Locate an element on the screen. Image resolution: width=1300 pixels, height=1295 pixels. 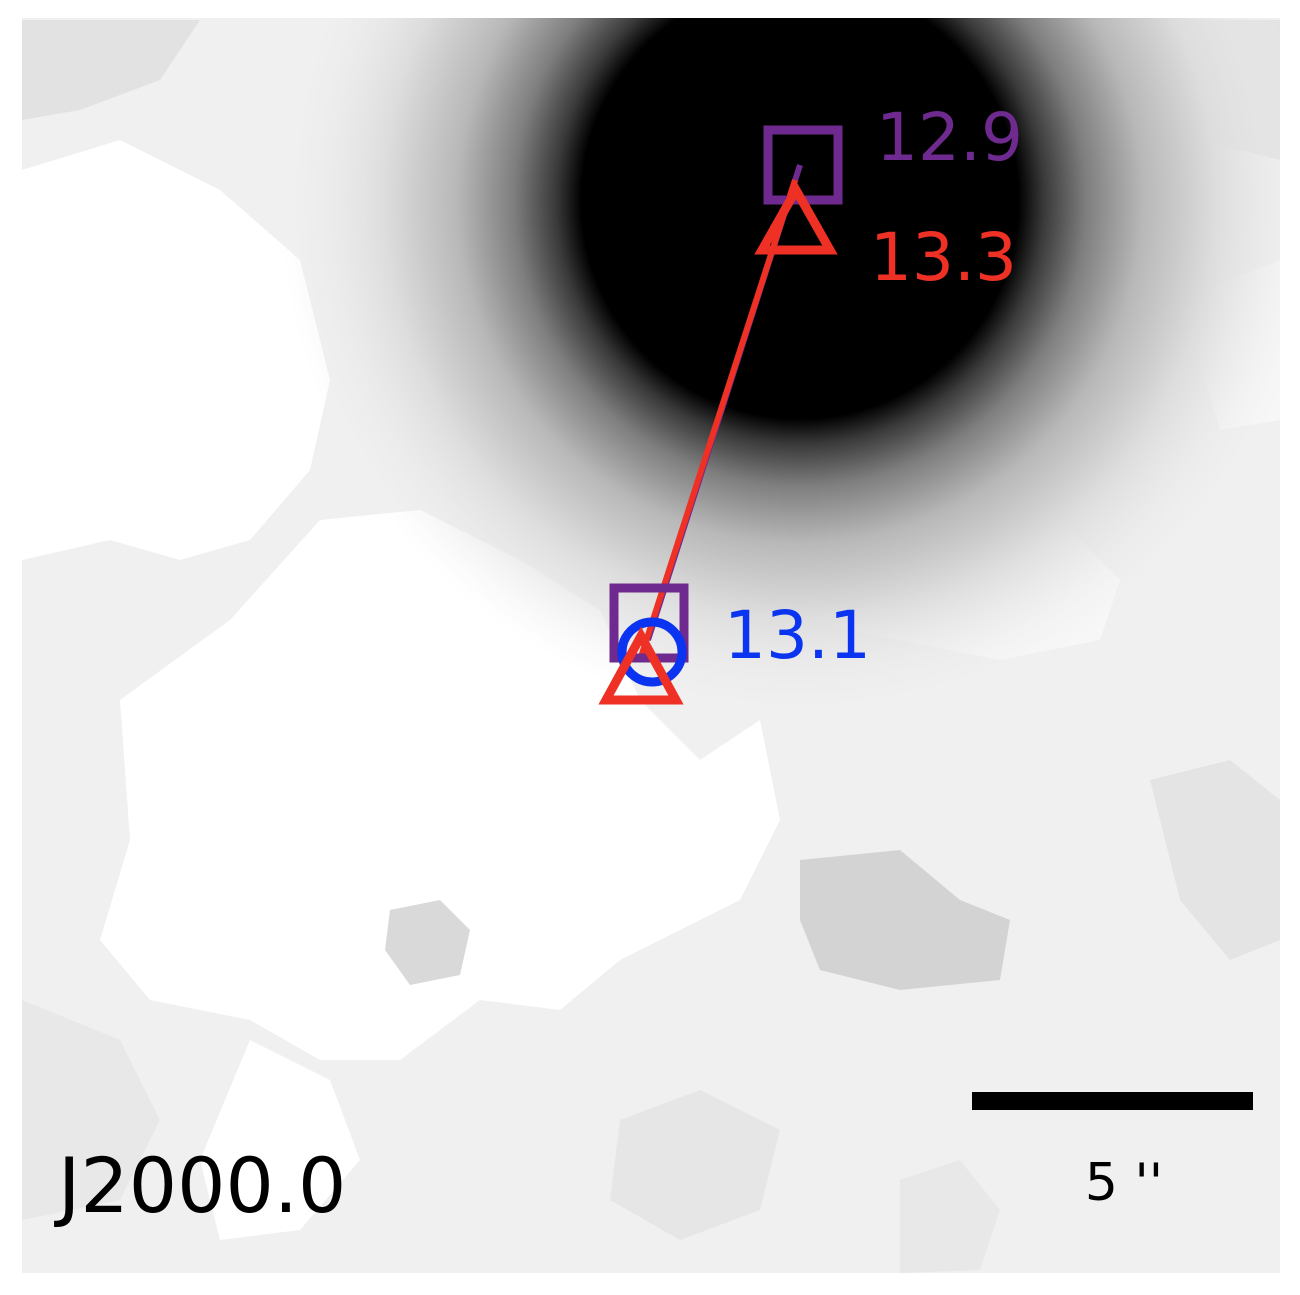
red-triangle-marker-upper is located at coordinates (796, 217).